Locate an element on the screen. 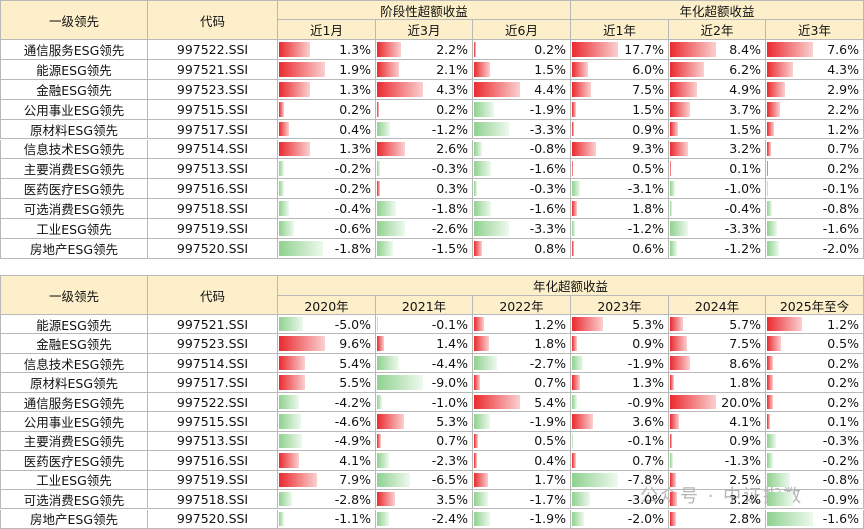  column-header: 2020年 is located at coordinates (327, 305).